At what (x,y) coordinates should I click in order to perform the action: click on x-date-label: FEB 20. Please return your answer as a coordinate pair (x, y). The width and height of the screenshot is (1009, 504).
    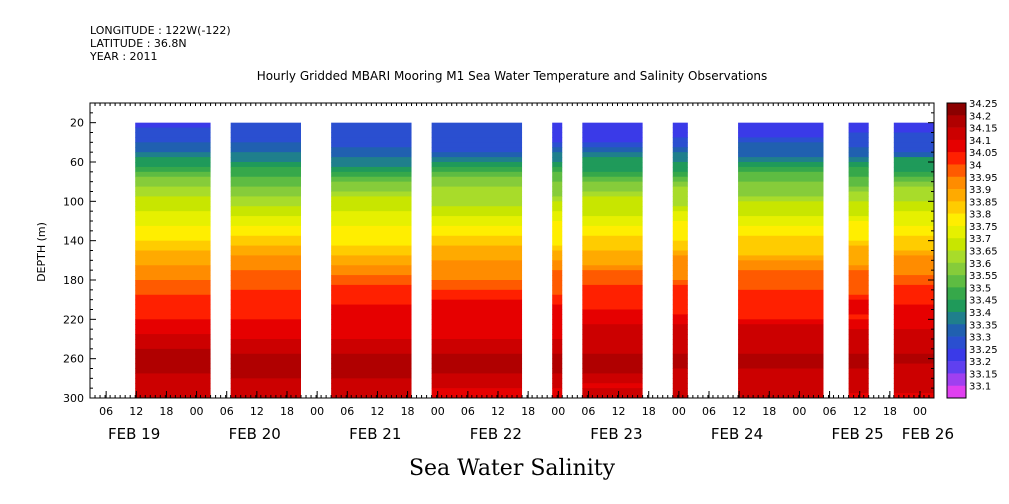
    Looking at the image, I should click on (255, 434).